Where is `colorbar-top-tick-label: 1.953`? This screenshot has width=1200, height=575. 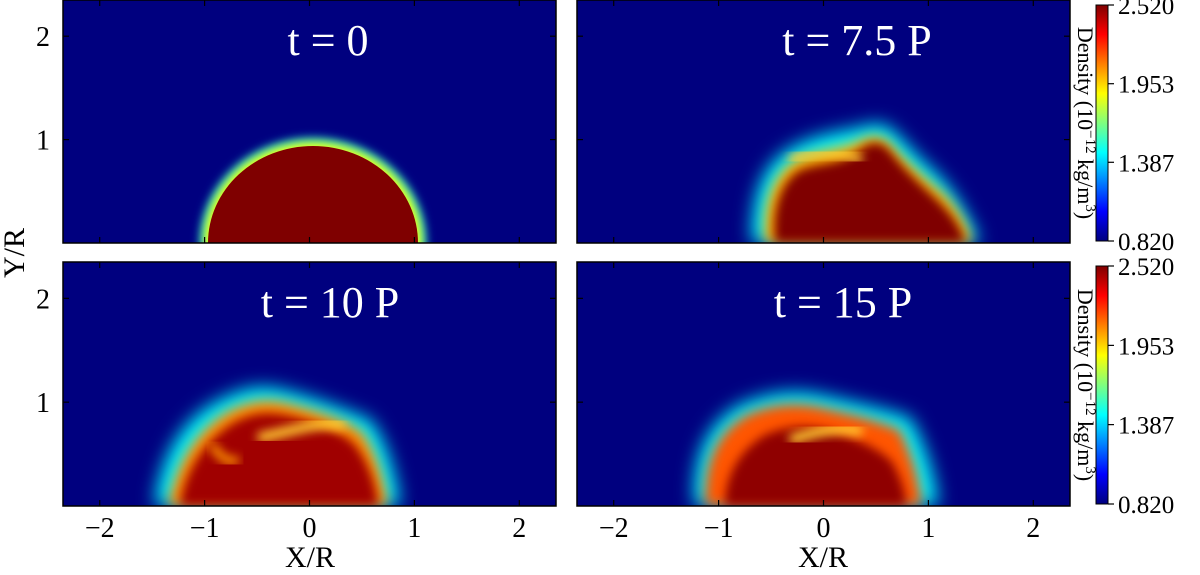
colorbar-top-tick-label: 1.953 is located at coordinates (1146, 85).